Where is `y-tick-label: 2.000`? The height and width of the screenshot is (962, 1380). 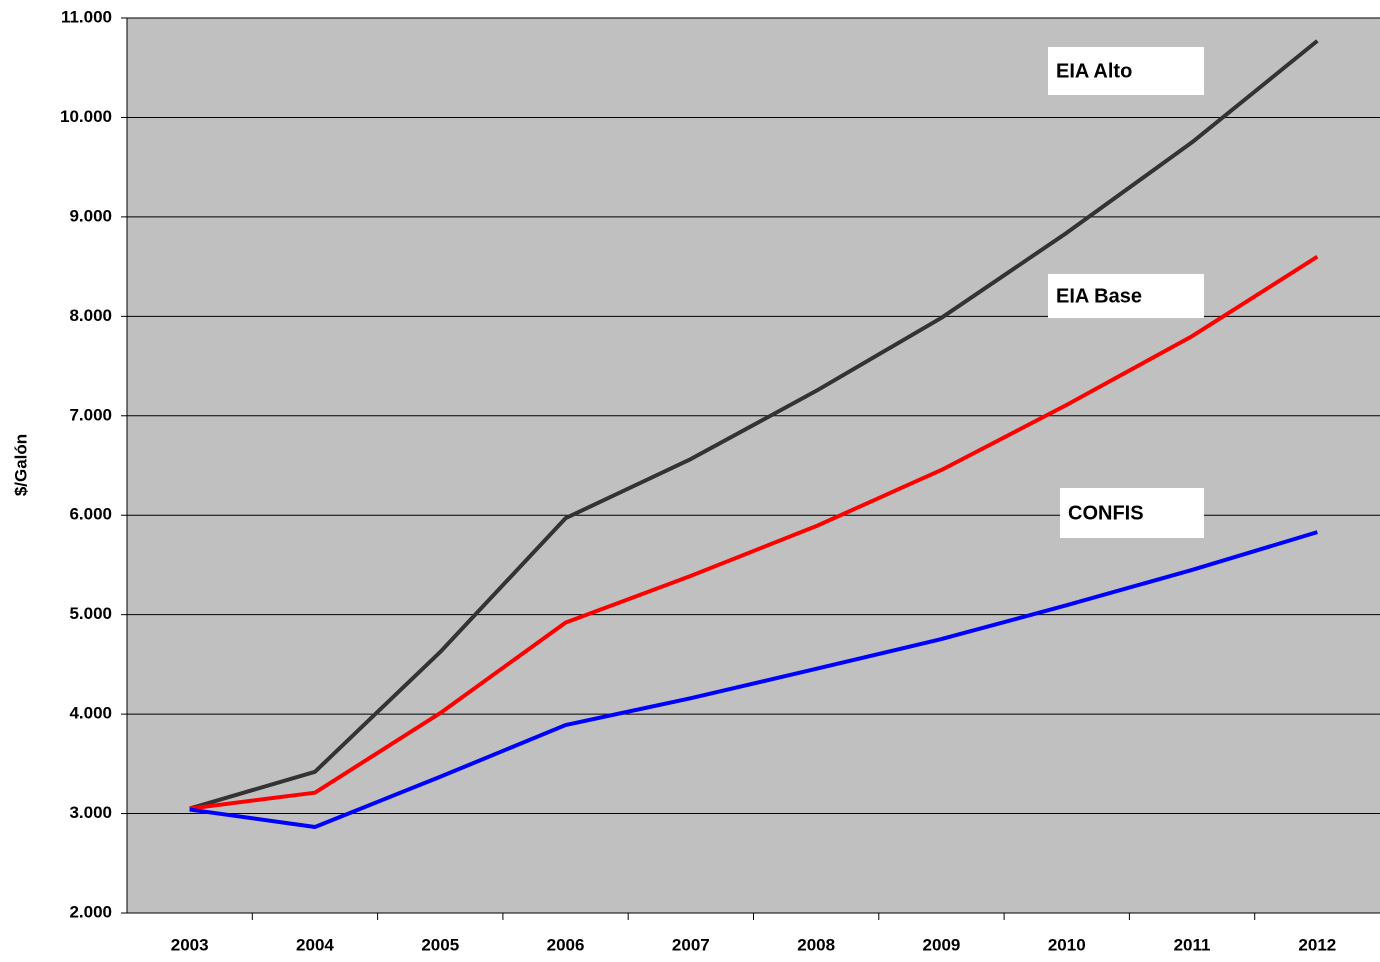
y-tick-label: 2.000 is located at coordinates (90, 911).